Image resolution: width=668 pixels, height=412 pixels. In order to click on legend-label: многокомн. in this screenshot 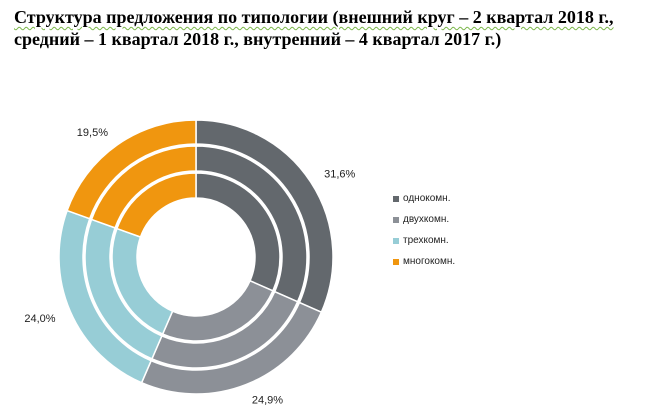, I will do `click(429, 261)`.